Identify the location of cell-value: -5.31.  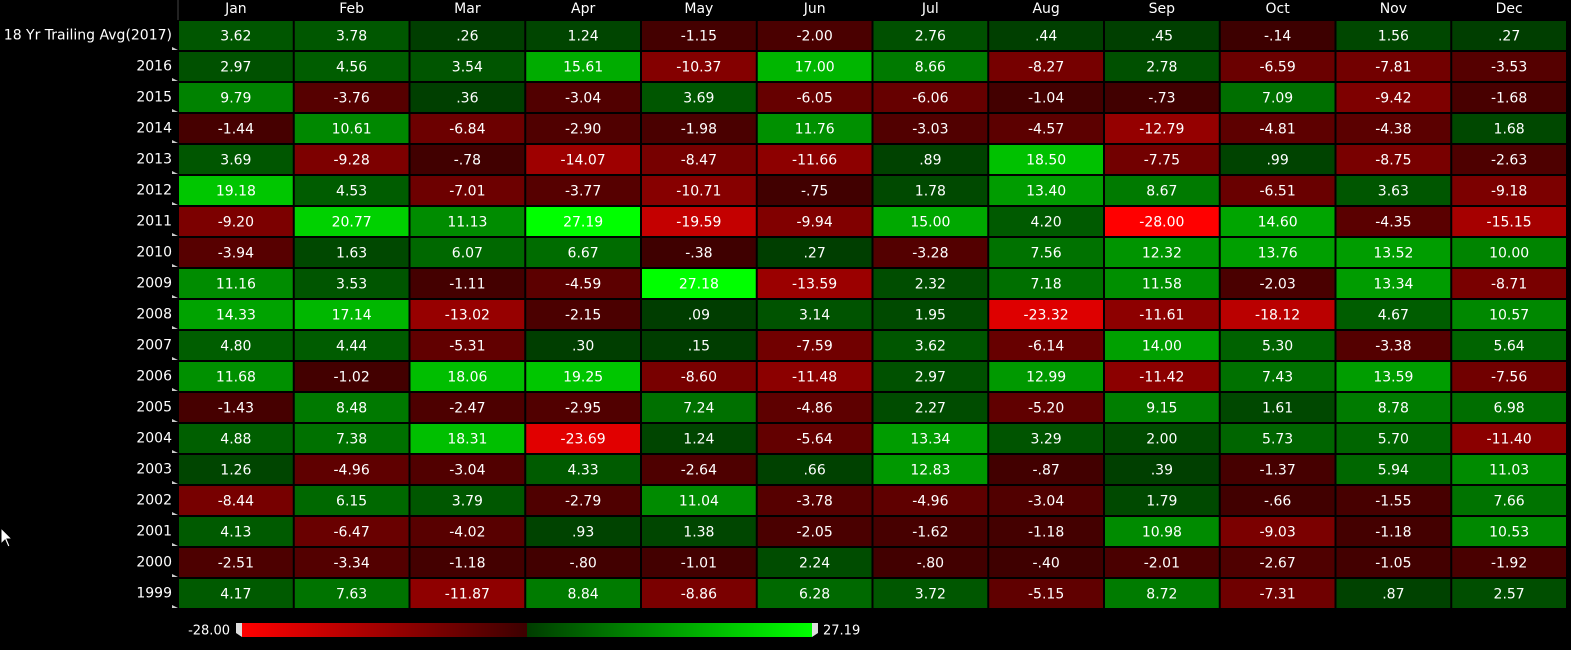
(467, 347).